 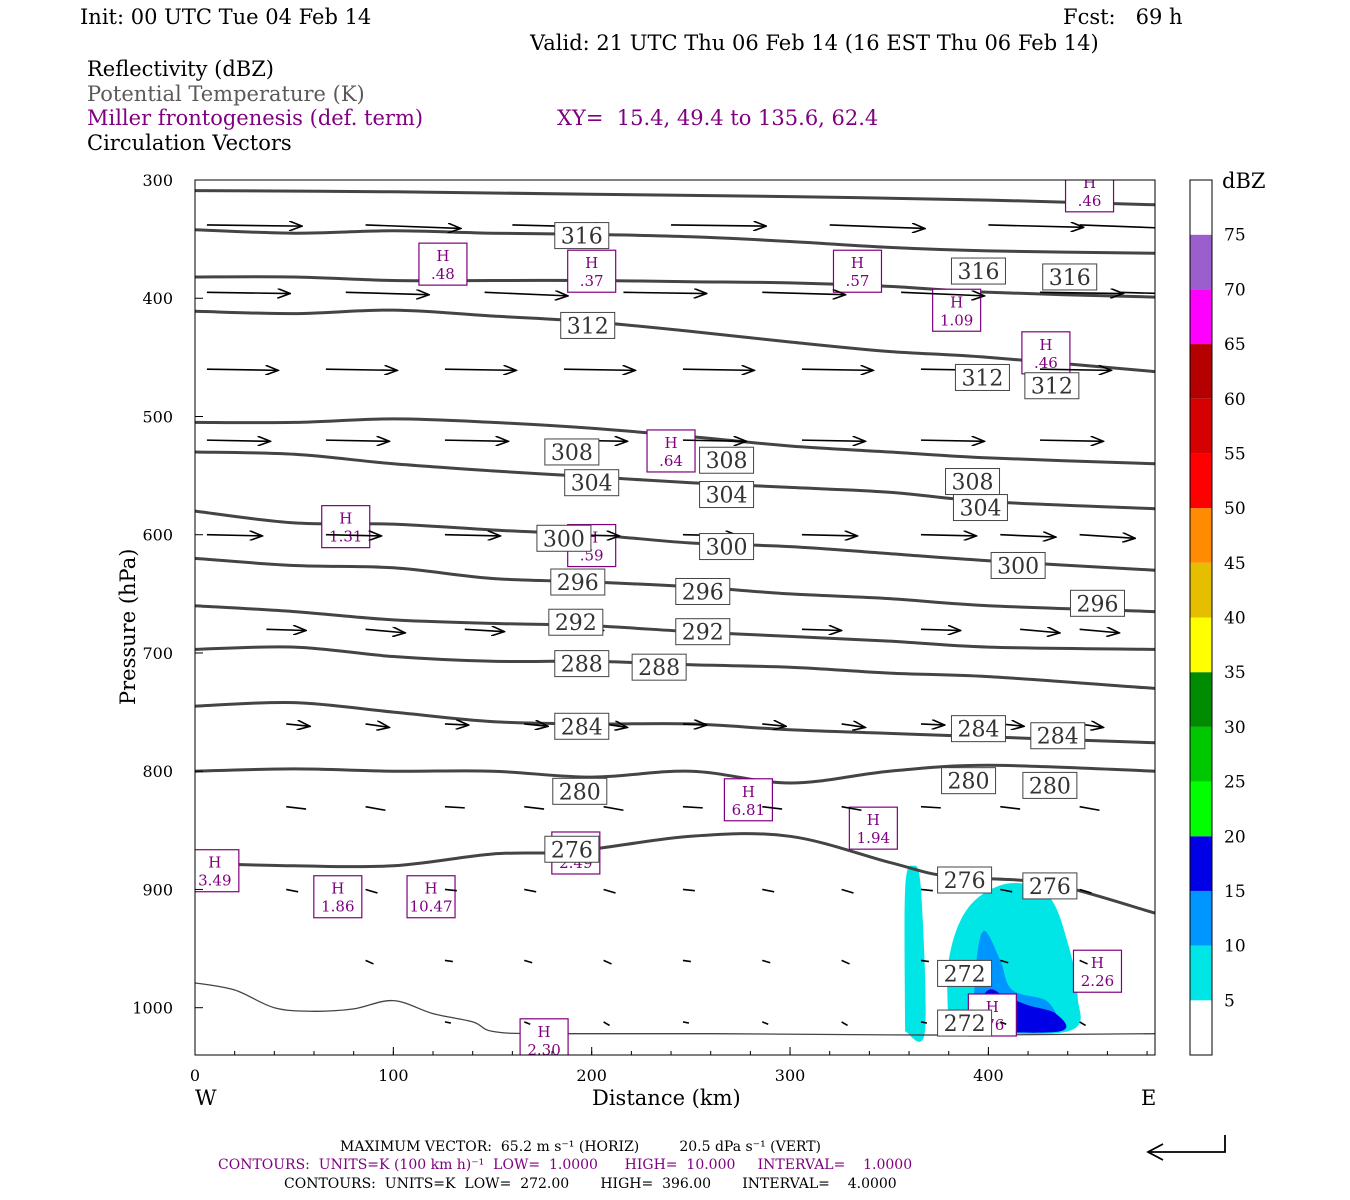 I want to click on fronto-max-value: 10.47, so click(x=431, y=907).